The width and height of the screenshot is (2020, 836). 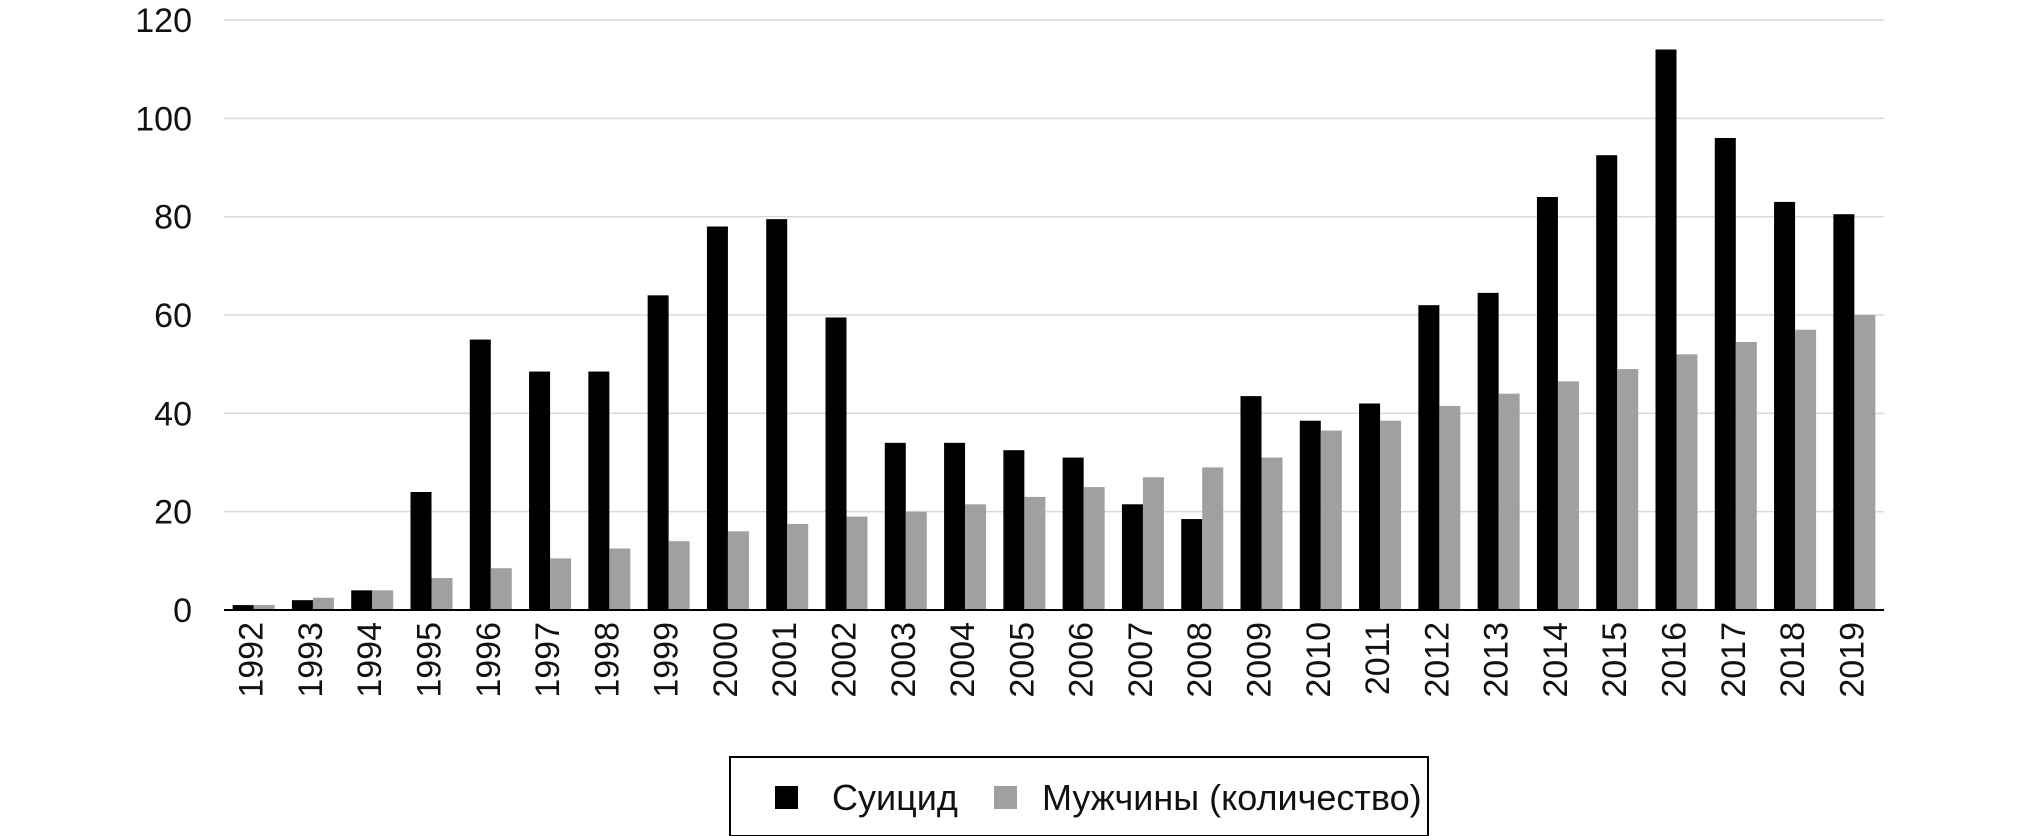 I want to click on x-tick-label: 1999, so click(x=667, y=660).